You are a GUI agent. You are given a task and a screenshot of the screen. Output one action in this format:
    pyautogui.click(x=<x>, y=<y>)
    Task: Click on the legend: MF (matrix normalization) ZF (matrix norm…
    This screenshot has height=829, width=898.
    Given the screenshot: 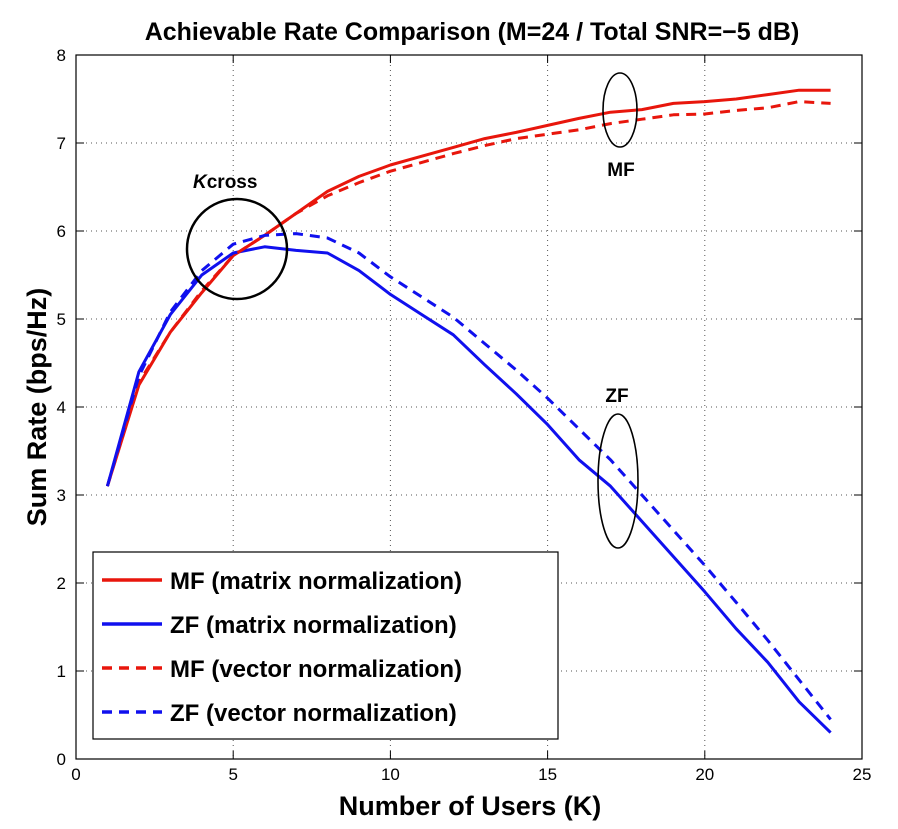 What is the action you would take?
    pyautogui.click(x=325, y=645)
    